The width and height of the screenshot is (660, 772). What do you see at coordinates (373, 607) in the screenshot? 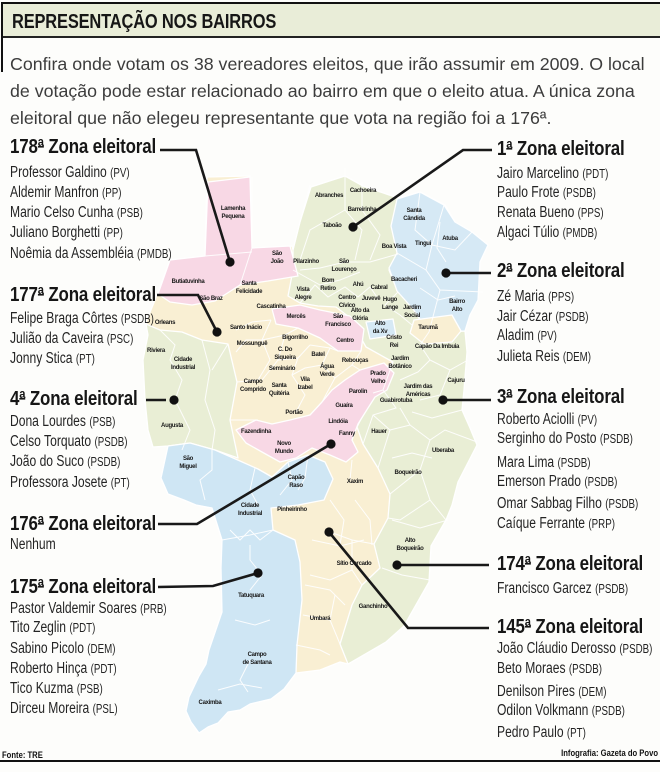
I see `svg-text: Ganchinho` at bounding box center [373, 607].